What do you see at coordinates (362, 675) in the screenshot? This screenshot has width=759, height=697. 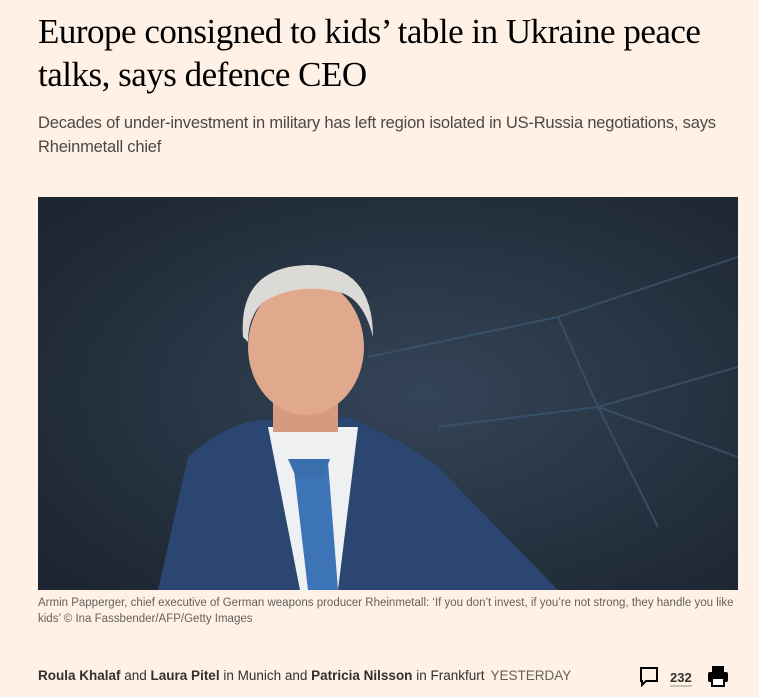 I see `author-link: Patricia Nilsson` at bounding box center [362, 675].